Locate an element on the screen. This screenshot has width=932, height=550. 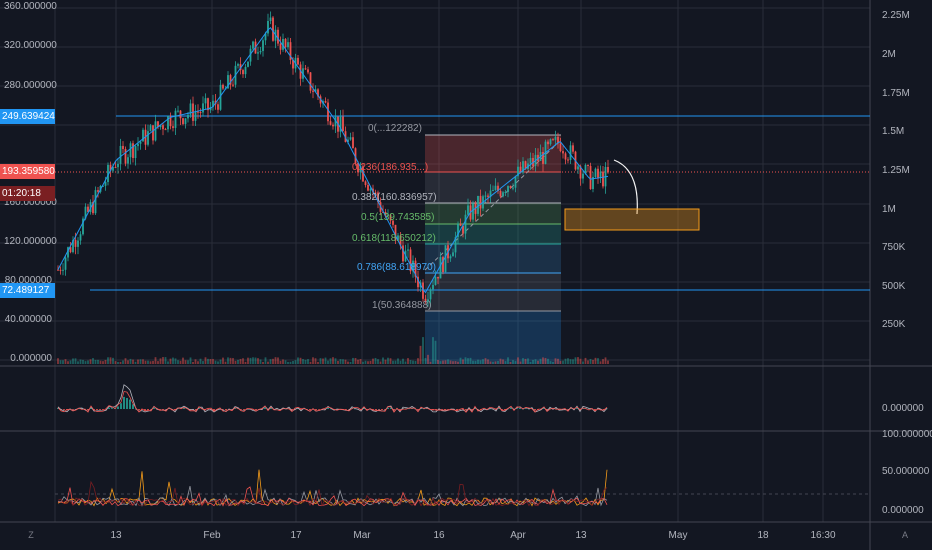
target-box is located at coordinates (632, 219).